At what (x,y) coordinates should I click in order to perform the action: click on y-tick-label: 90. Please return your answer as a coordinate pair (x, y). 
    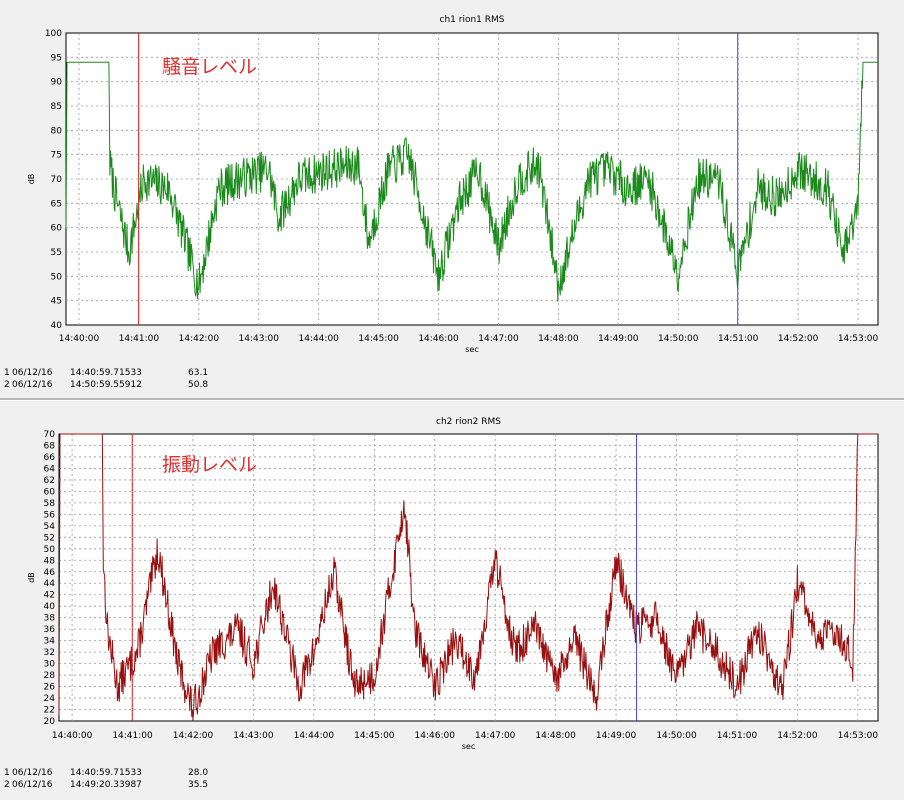
    Looking at the image, I should click on (57, 83).